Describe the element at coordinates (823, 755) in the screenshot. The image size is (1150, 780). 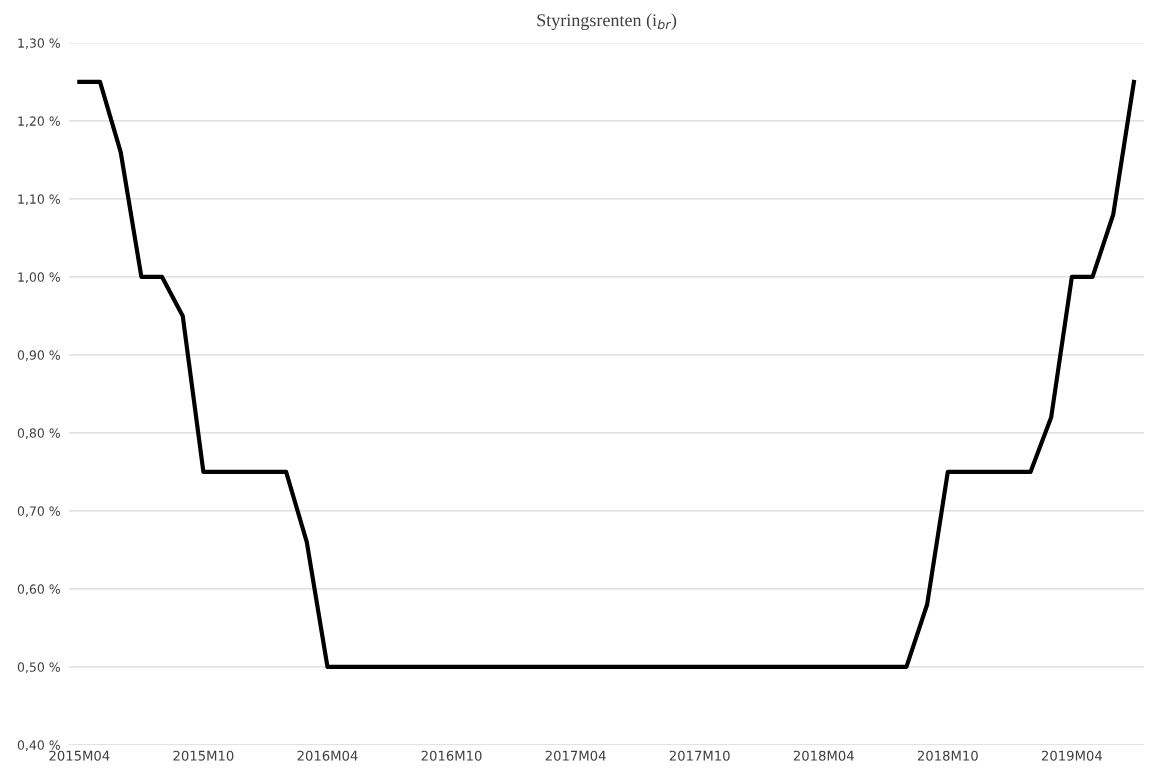
I see `x-tick-label: 2018M04` at that location.